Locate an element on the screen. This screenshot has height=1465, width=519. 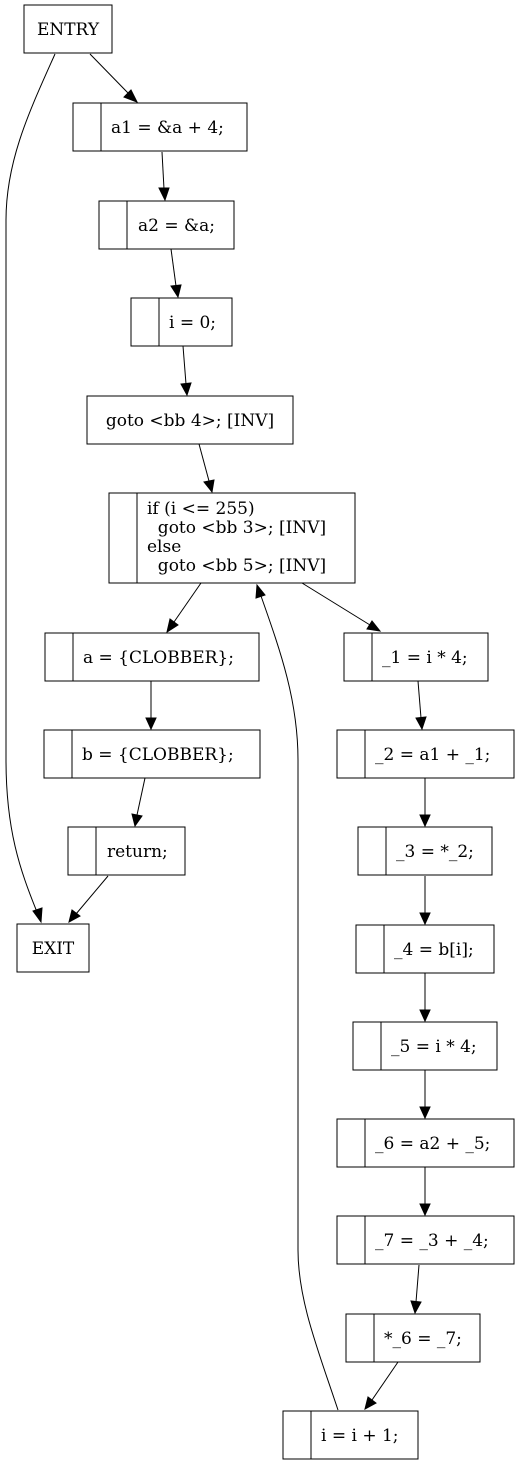
node-a1-assign-label: a1 = &a + 4; is located at coordinates (167, 128).